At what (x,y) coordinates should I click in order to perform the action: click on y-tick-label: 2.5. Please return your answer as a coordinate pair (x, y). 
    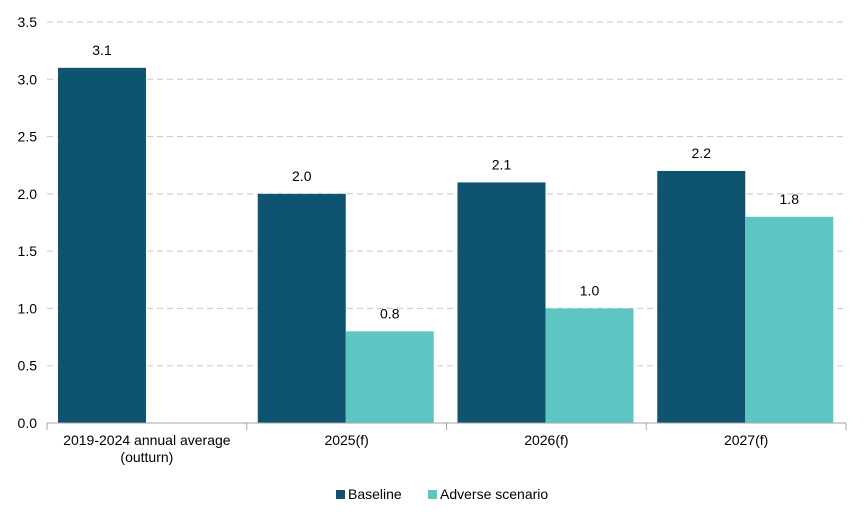
    Looking at the image, I should click on (28, 137).